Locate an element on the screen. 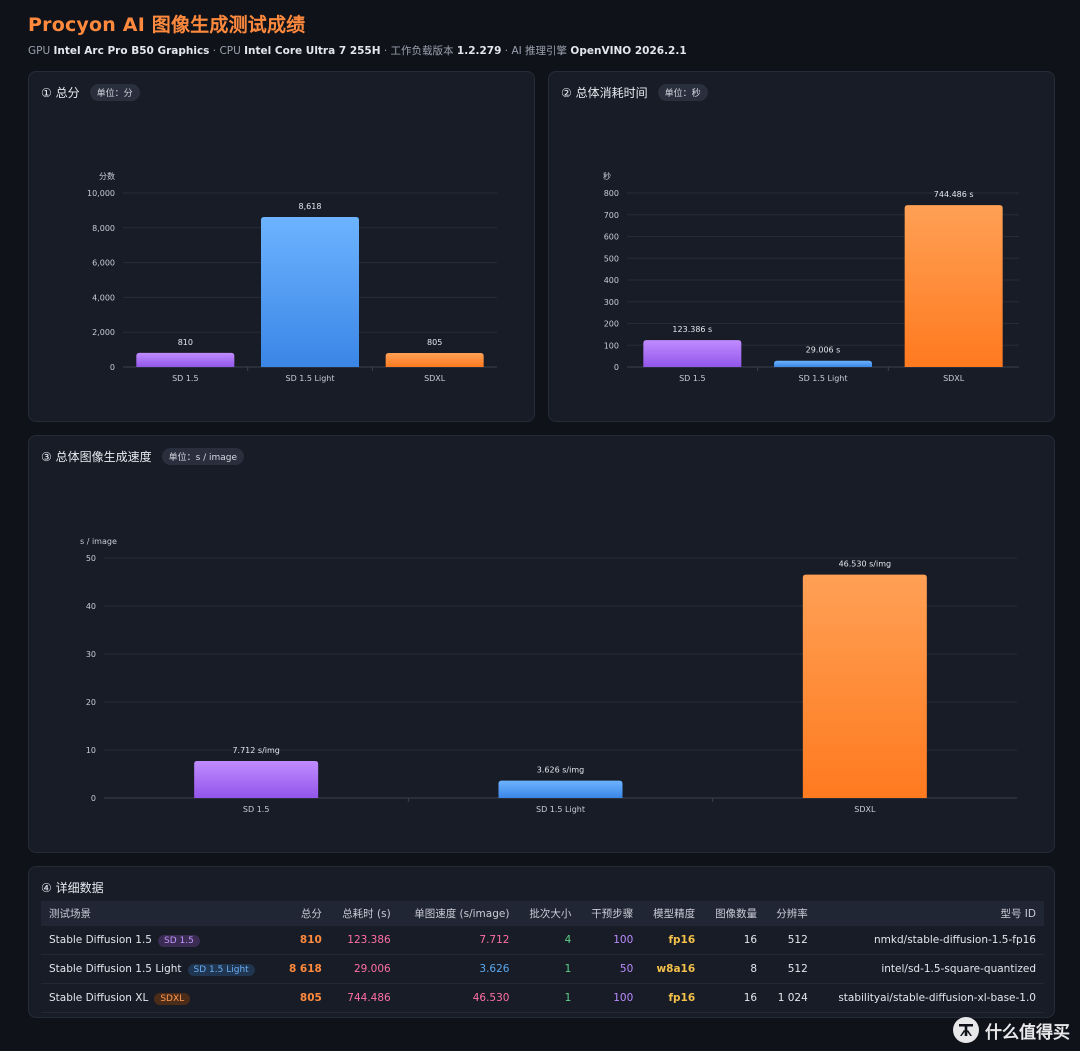 This screenshot has height=1051, width=1080. col-model: 型号 ID is located at coordinates (1018, 914).